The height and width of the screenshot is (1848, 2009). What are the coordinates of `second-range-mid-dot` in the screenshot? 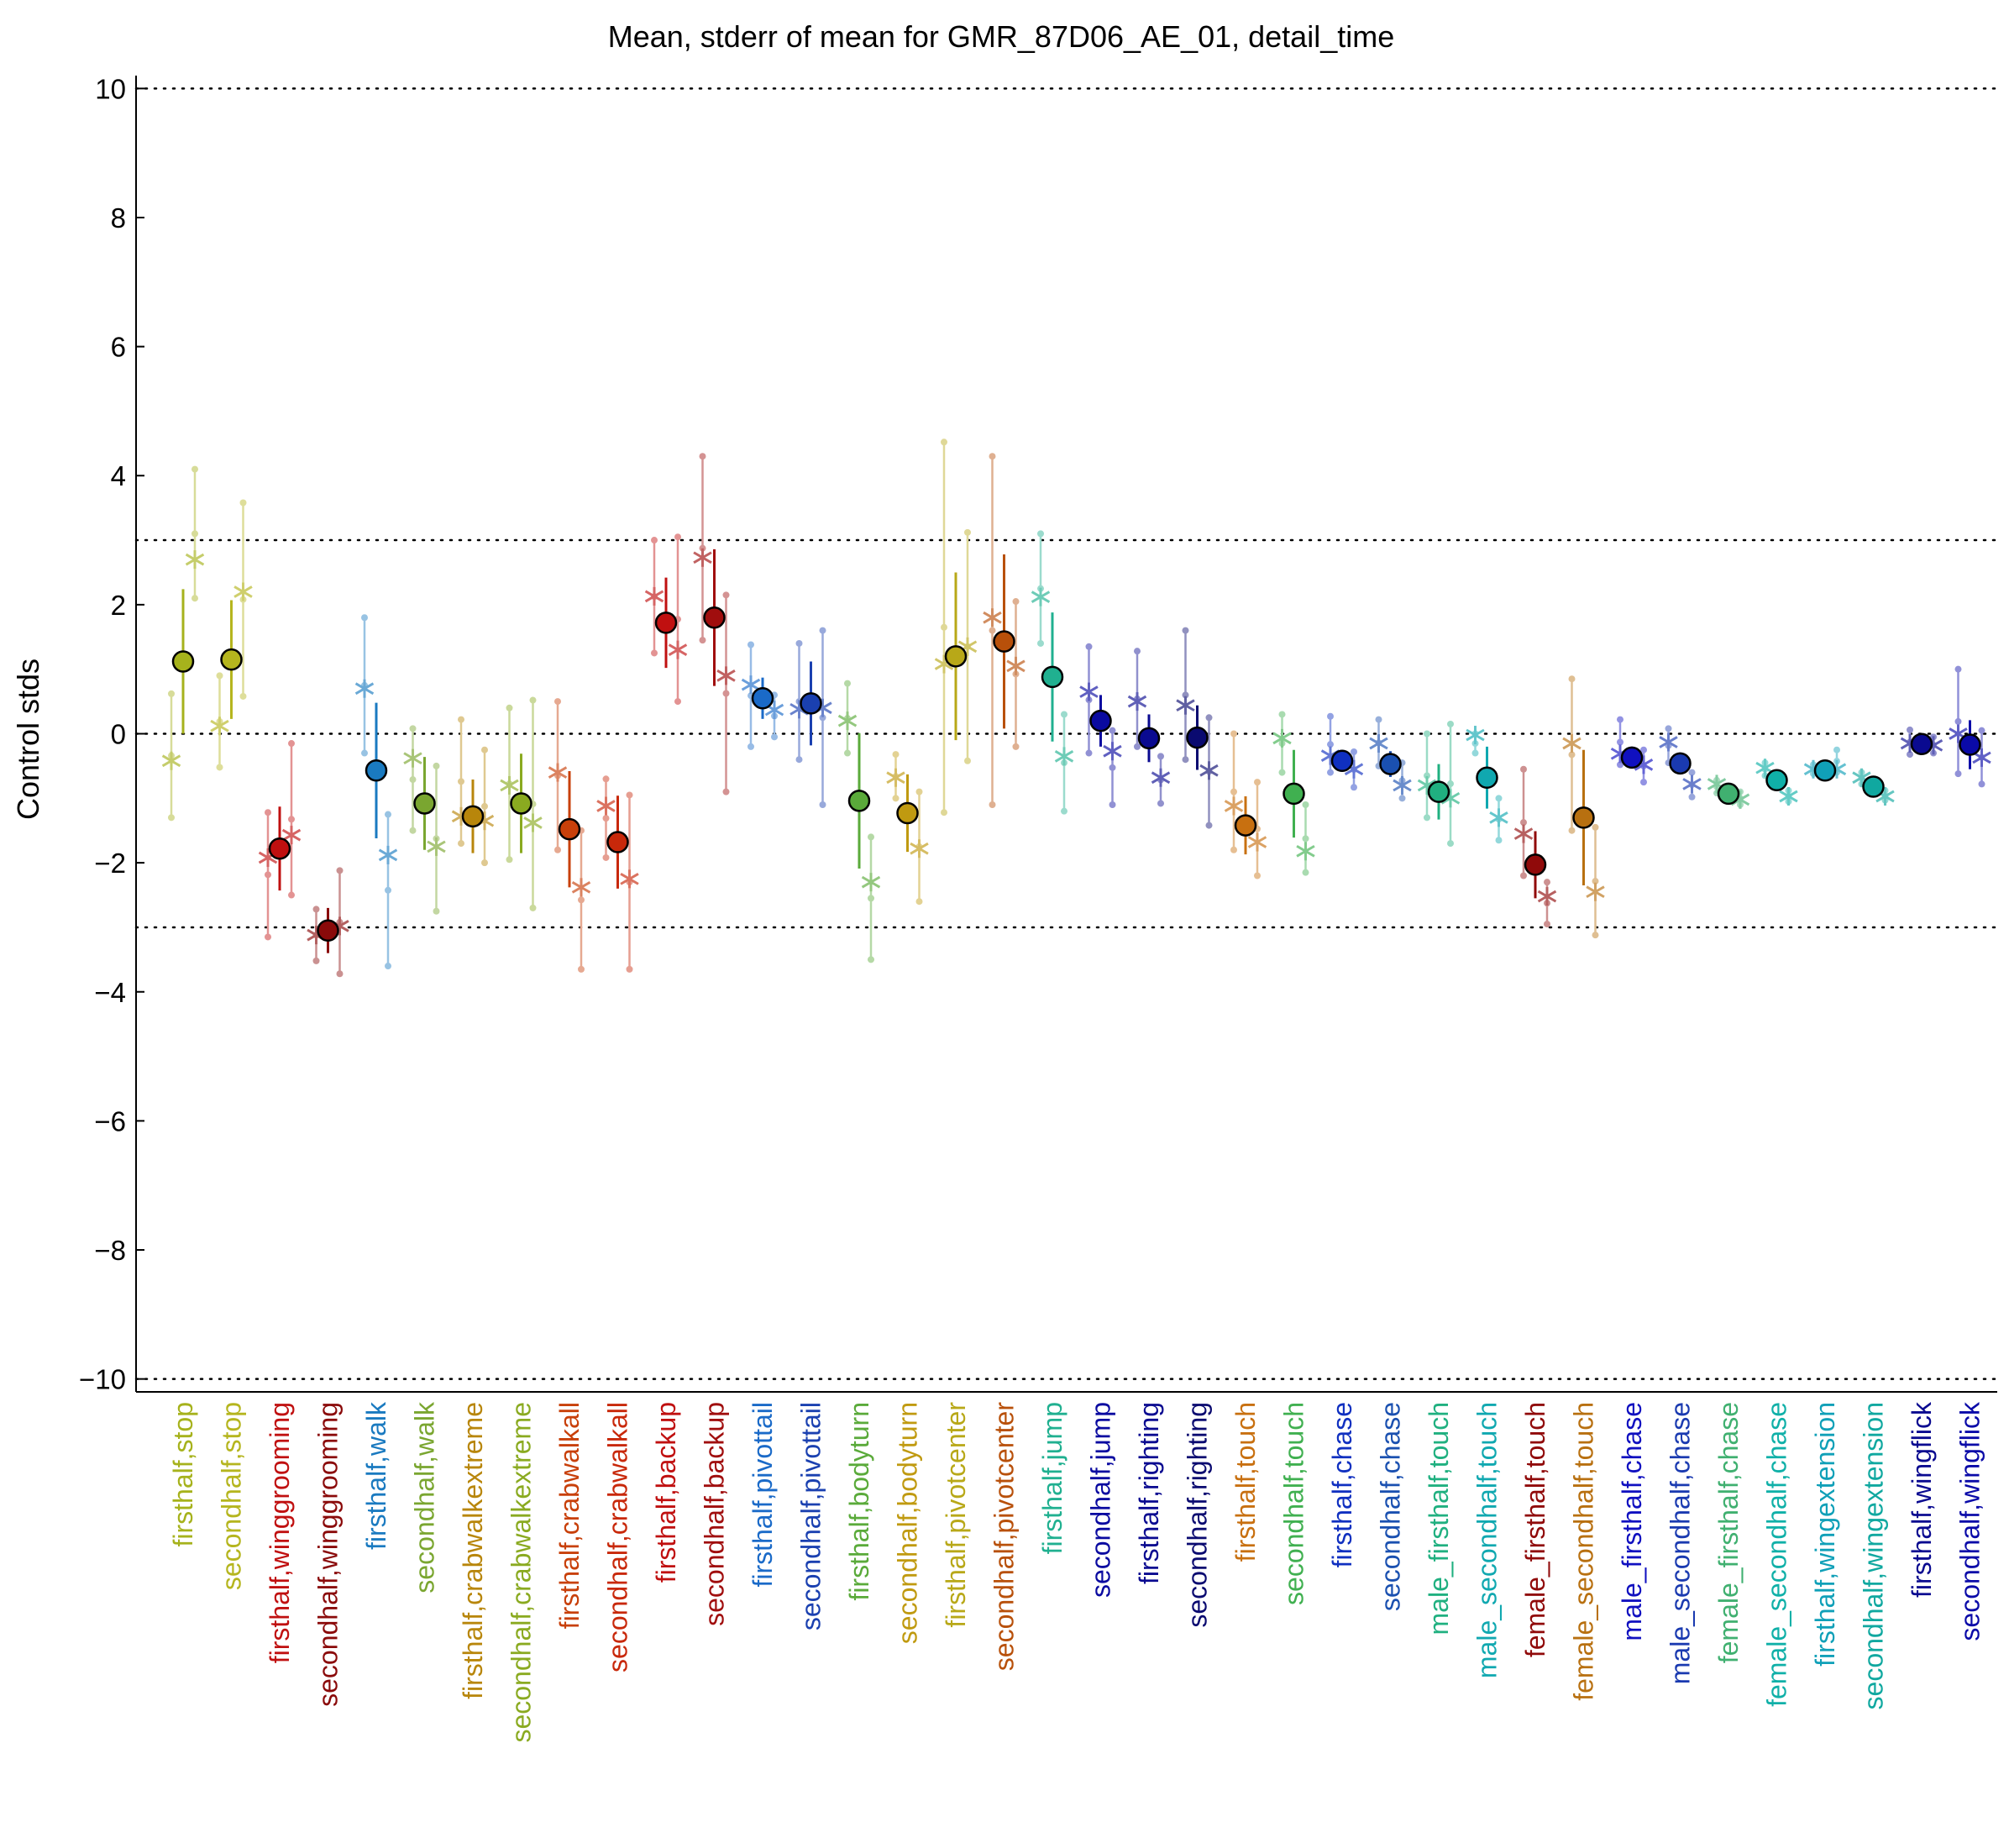 It's located at (194, 534).